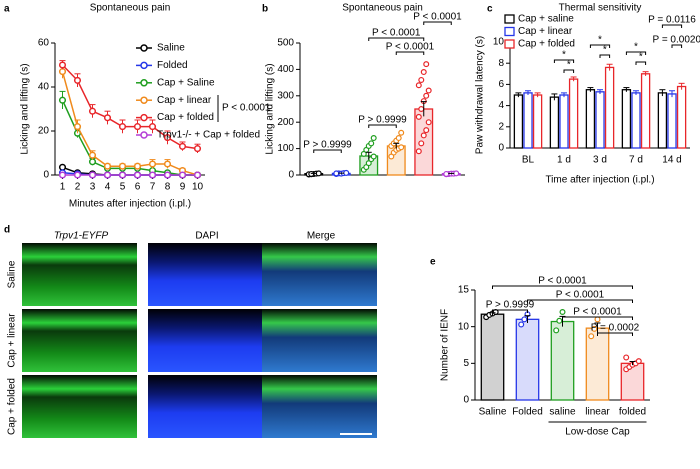 This screenshot has height=469, width=700. I want to click on x-tick-label: 9, so click(183, 187).